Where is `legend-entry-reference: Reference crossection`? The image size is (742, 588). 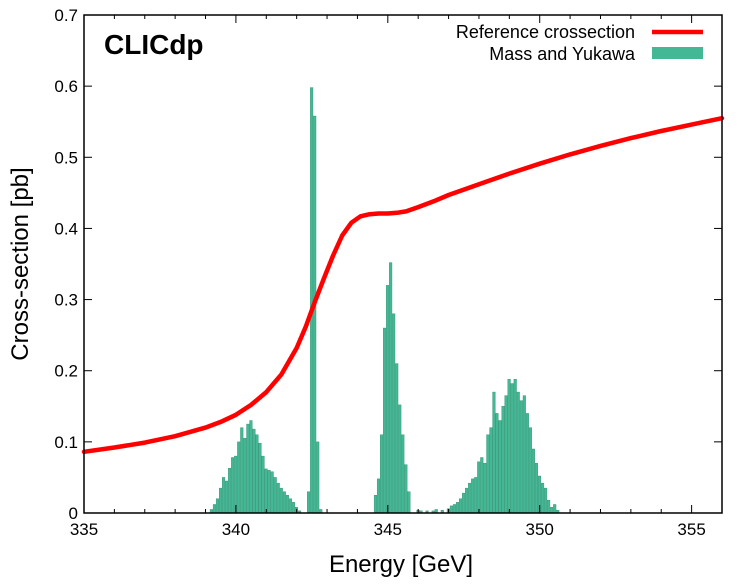 legend-entry-reference: Reference crossection is located at coordinates (579, 32).